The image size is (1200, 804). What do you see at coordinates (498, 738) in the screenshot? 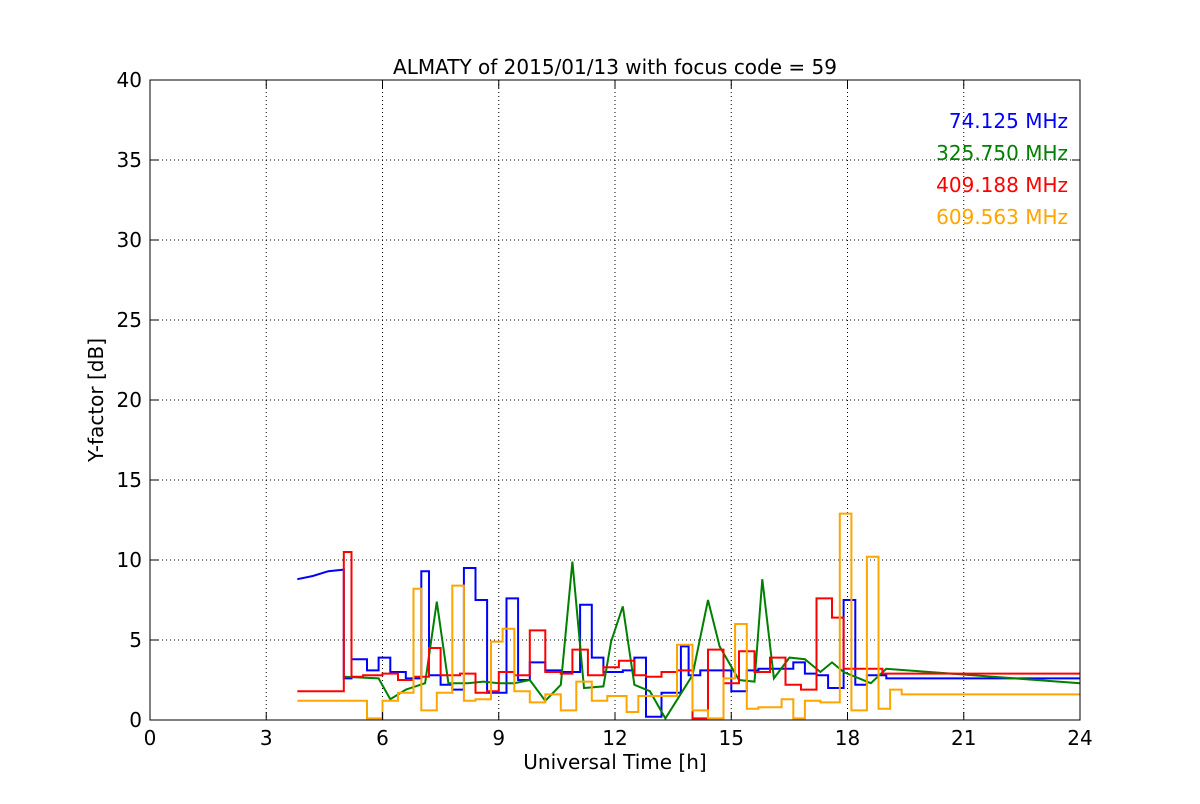
I see `x-tick-label: 9` at bounding box center [498, 738].